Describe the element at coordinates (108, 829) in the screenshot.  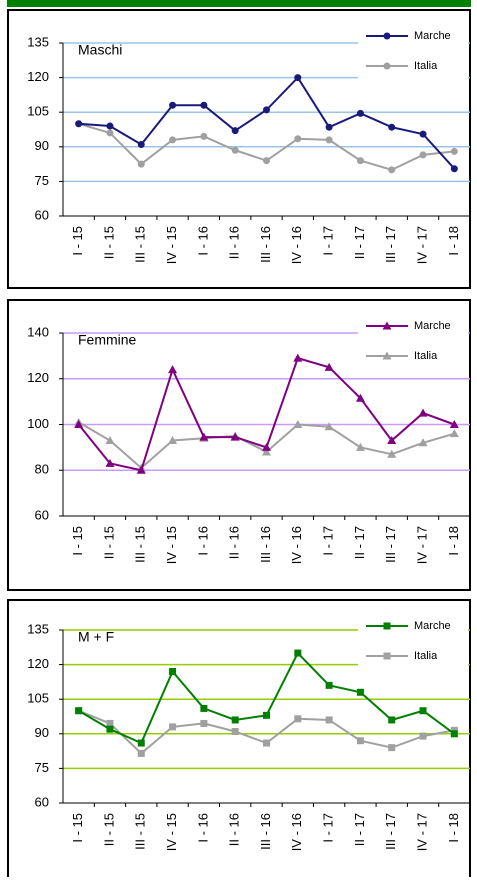
I see `x-tick-label: II - 15` at that location.